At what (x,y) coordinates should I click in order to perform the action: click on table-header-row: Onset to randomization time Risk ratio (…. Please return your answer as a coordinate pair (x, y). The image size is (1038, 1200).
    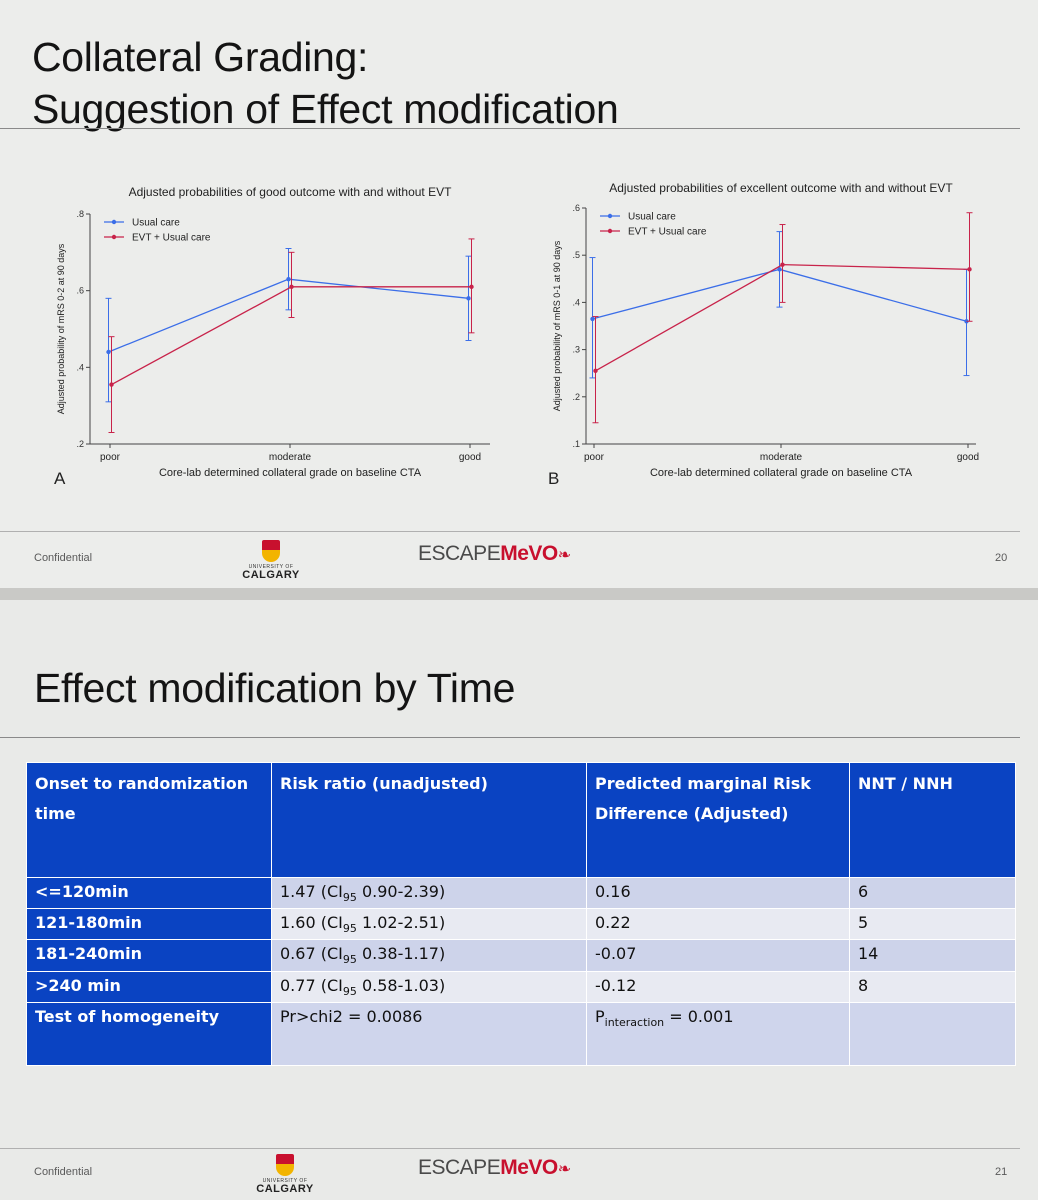
    Looking at the image, I should click on (521, 820).